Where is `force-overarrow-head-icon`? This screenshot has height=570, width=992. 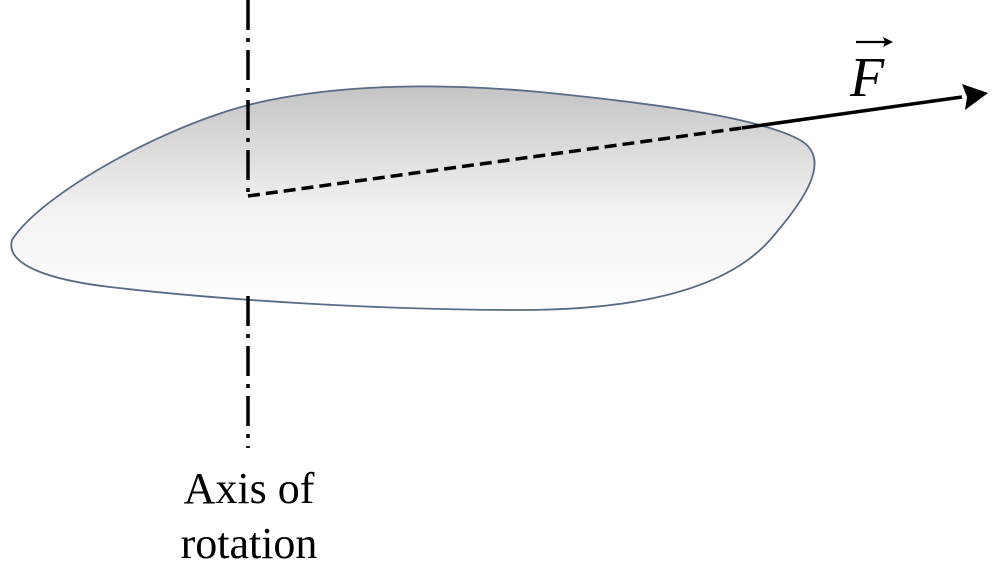 force-overarrow-head-icon is located at coordinates (888, 42).